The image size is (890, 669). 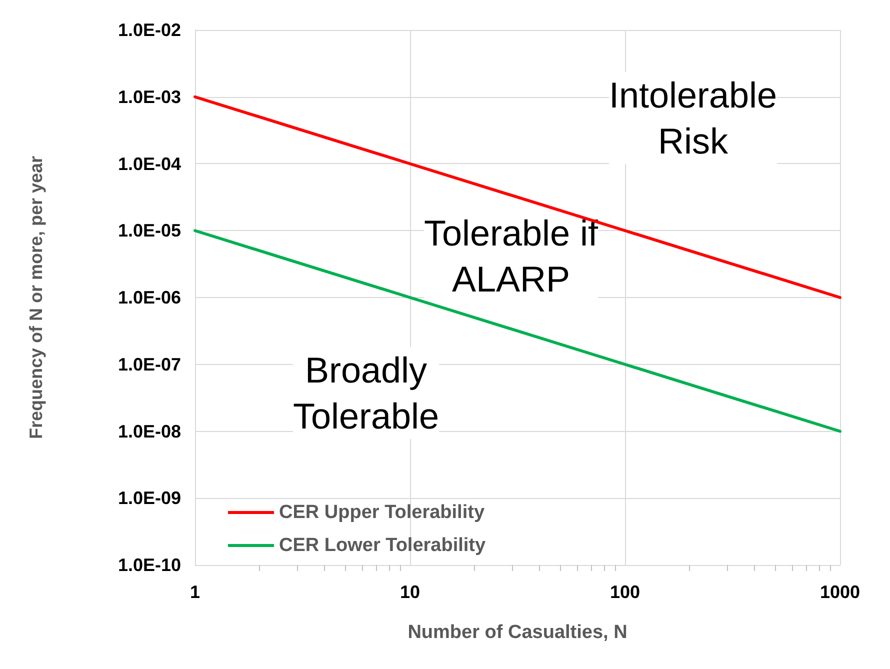 I want to click on y-tick-label: 1.0E-10, so click(x=149, y=565).